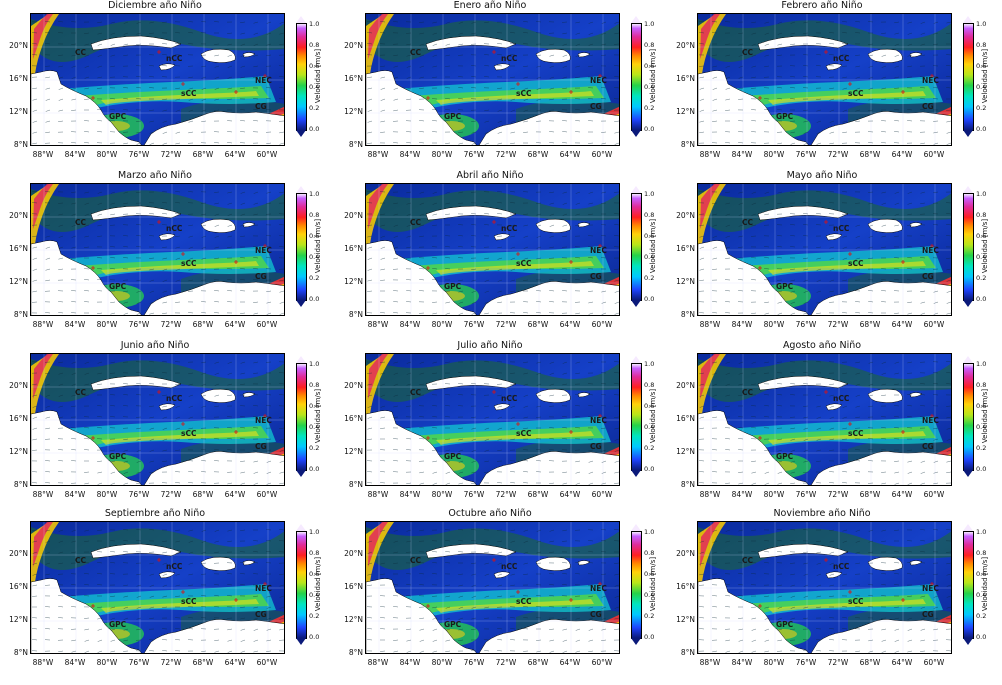  I want to click on lon-label: 72°W, so click(171, 662).